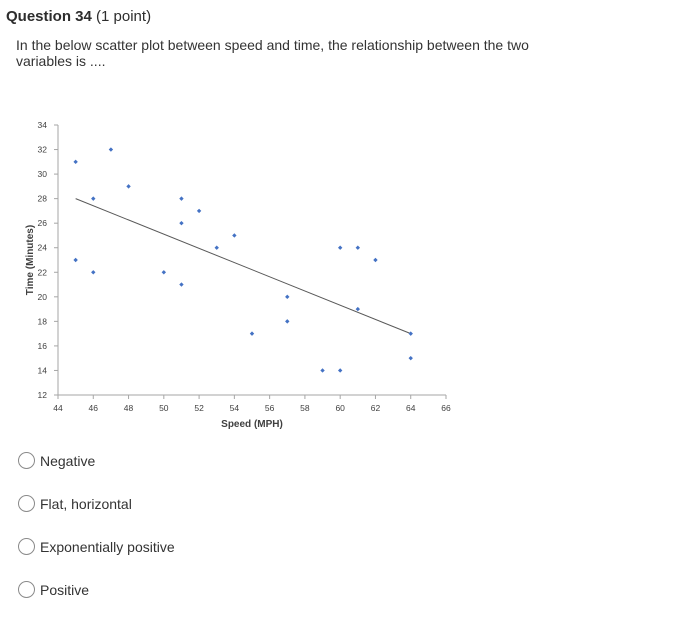  Describe the element at coordinates (43, 297) in the screenshot. I see `y-tick-label: 20` at that location.